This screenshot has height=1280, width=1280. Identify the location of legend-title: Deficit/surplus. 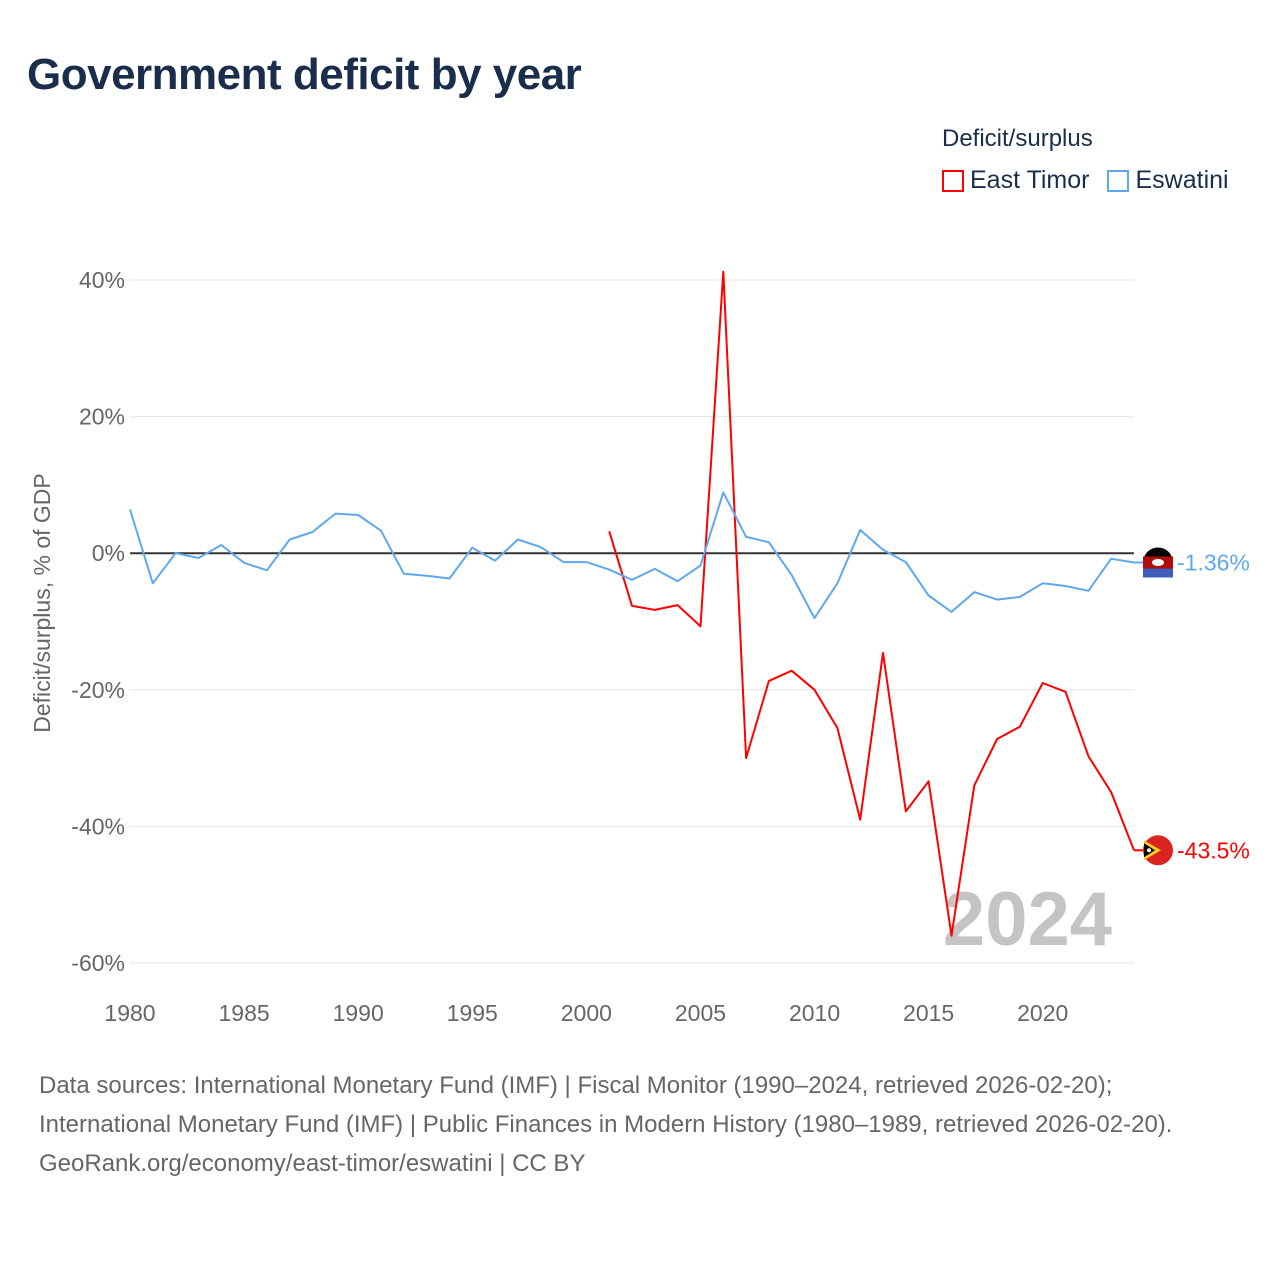
(1017, 138).